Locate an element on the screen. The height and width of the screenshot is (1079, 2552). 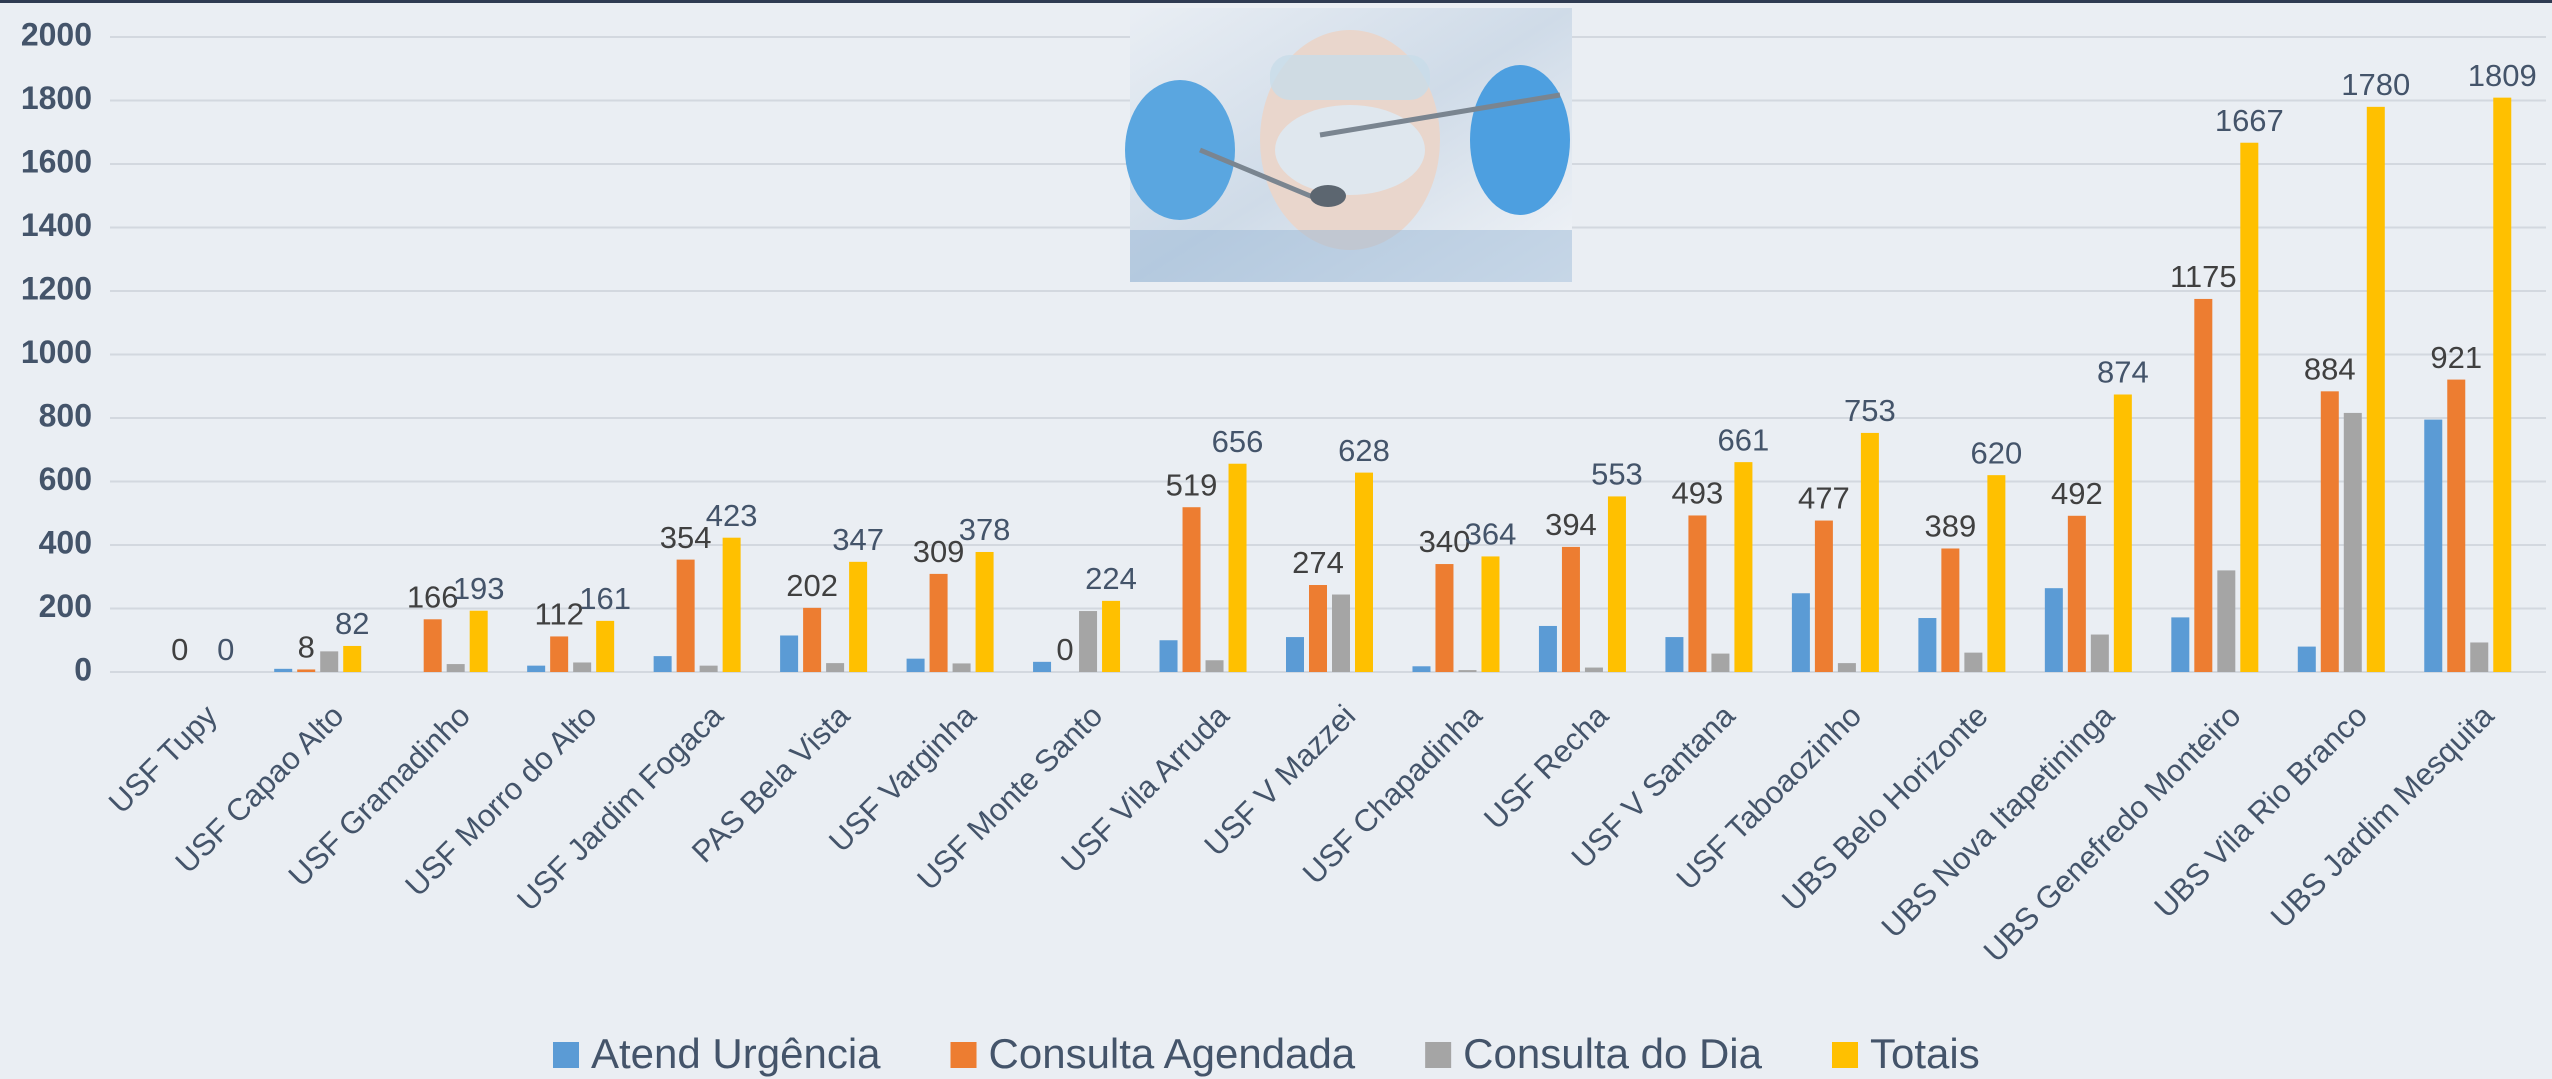
data-label: 620 is located at coordinates (1997, 452).